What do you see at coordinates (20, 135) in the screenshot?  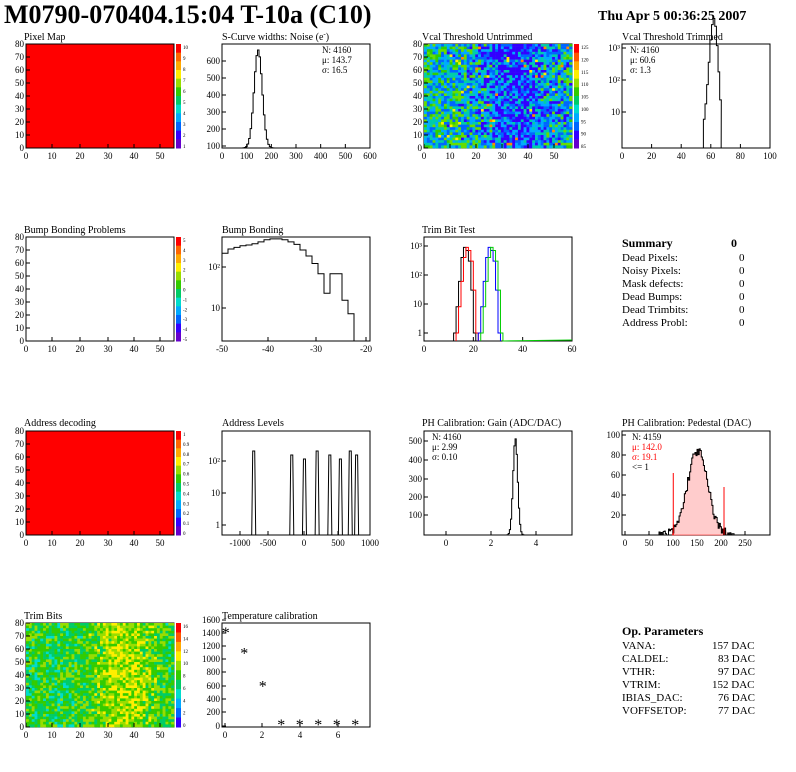 I see `y-tick-label: 10` at bounding box center [20, 135].